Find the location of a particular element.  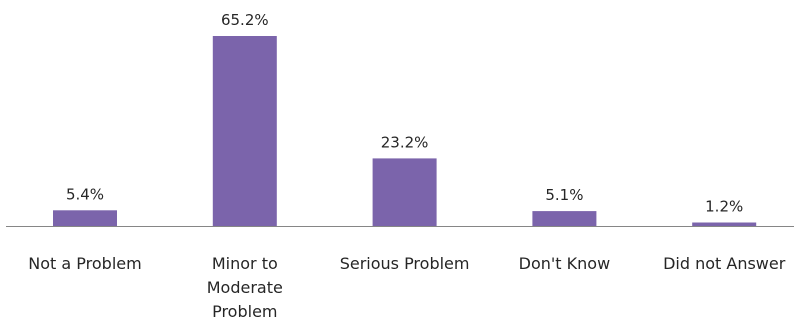

category-label-line: Problem is located at coordinates (244, 311).